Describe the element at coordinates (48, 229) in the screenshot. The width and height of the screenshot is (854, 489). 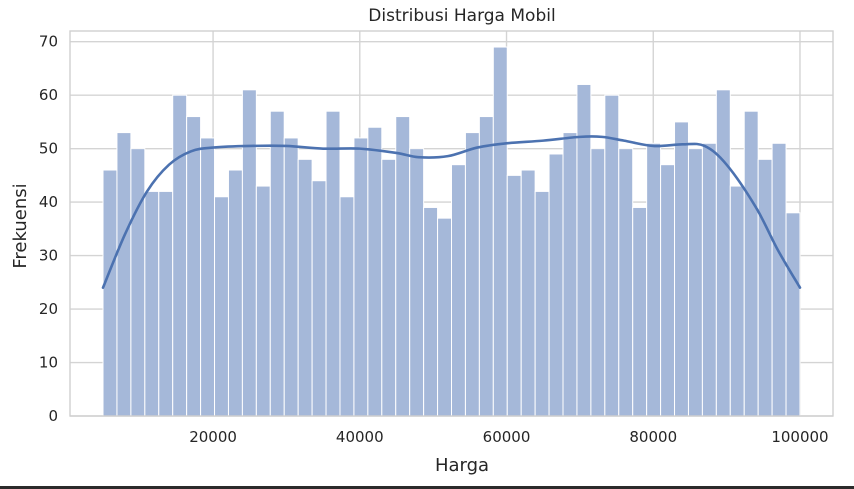
I see `y-tick-labels: 0 10 20 30 40 50 60 70` at that location.